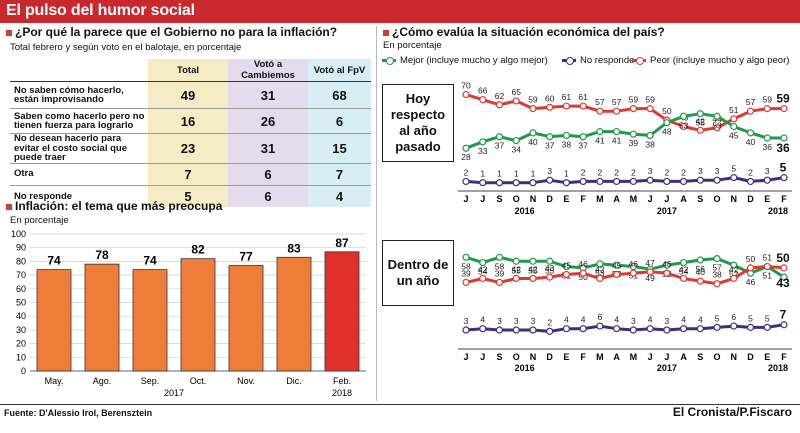 The image size is (800, 433). I want to click on data-label: 70, so click(466, 86).